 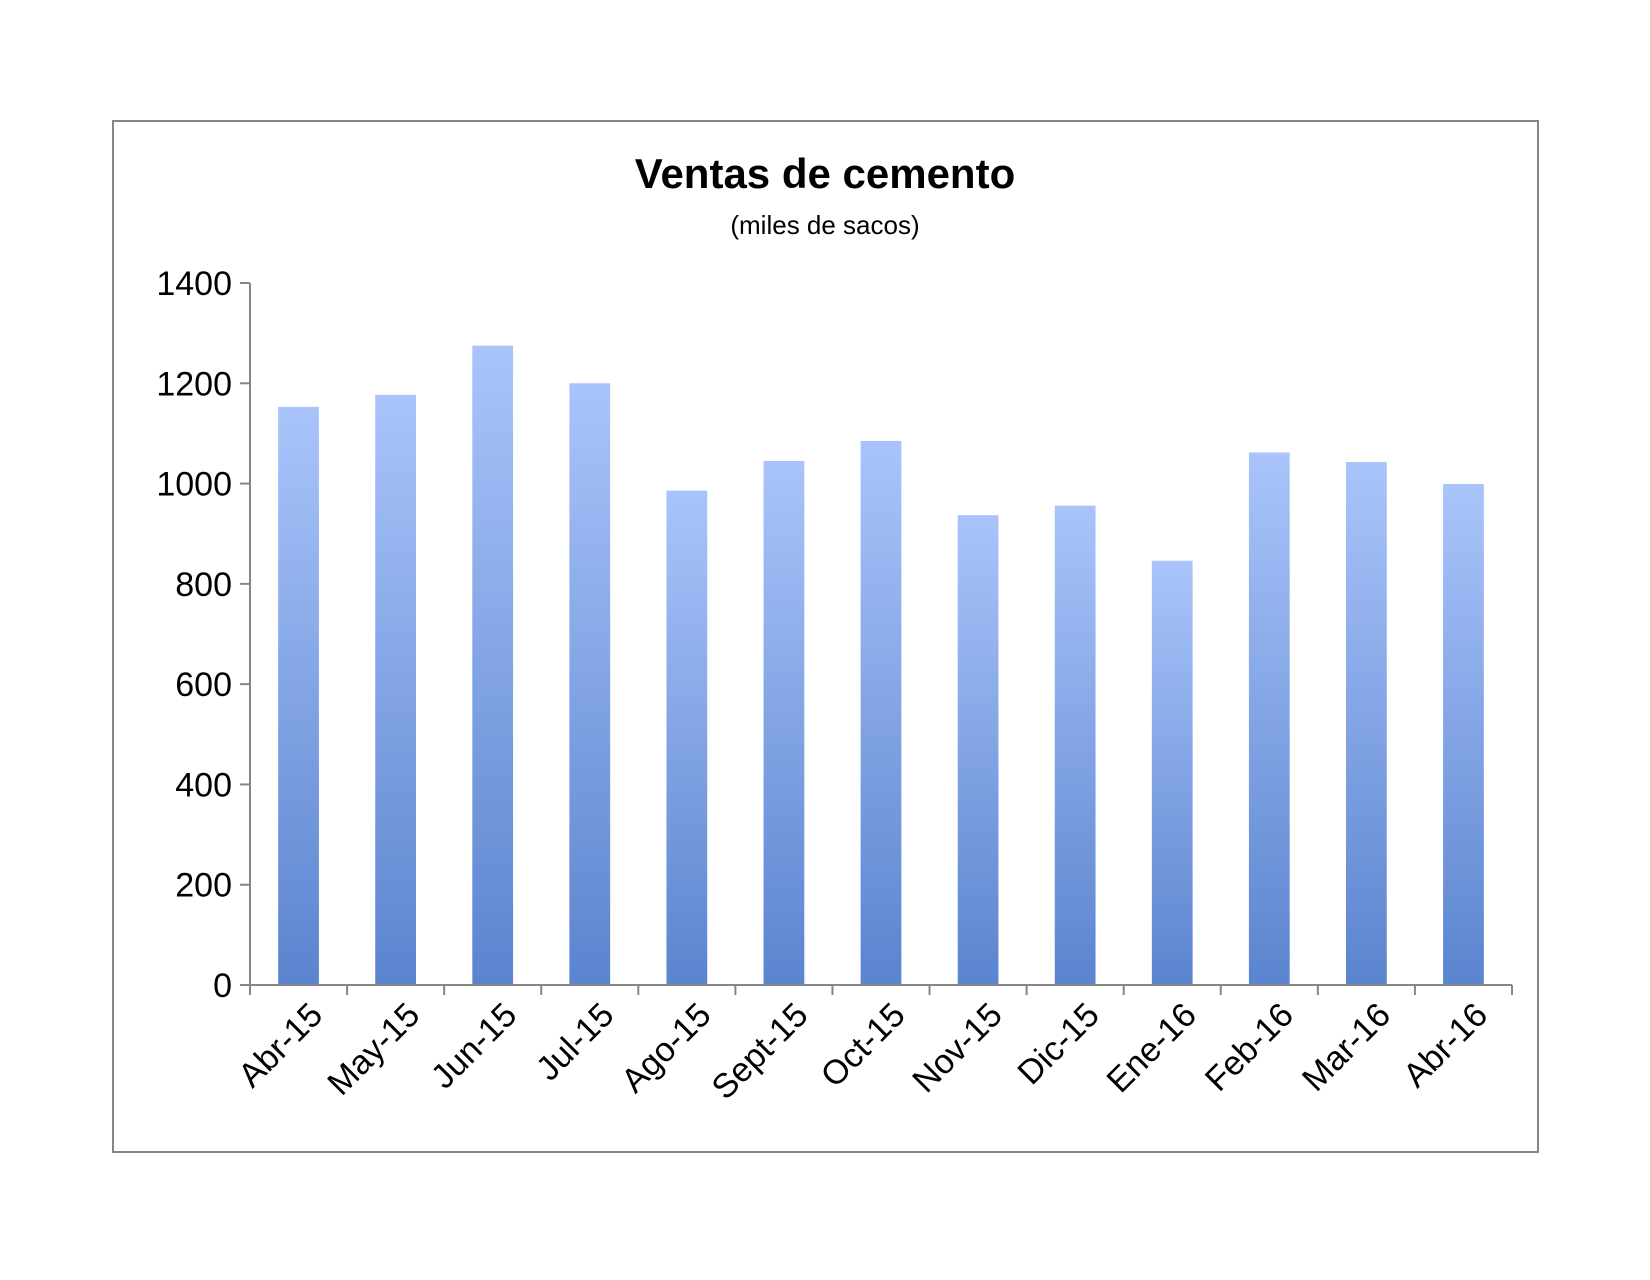 What do you see at coordinates (194, 384) in the screenshot?
I see `y-tick-label: 1200` at bounding box center [194, 384].